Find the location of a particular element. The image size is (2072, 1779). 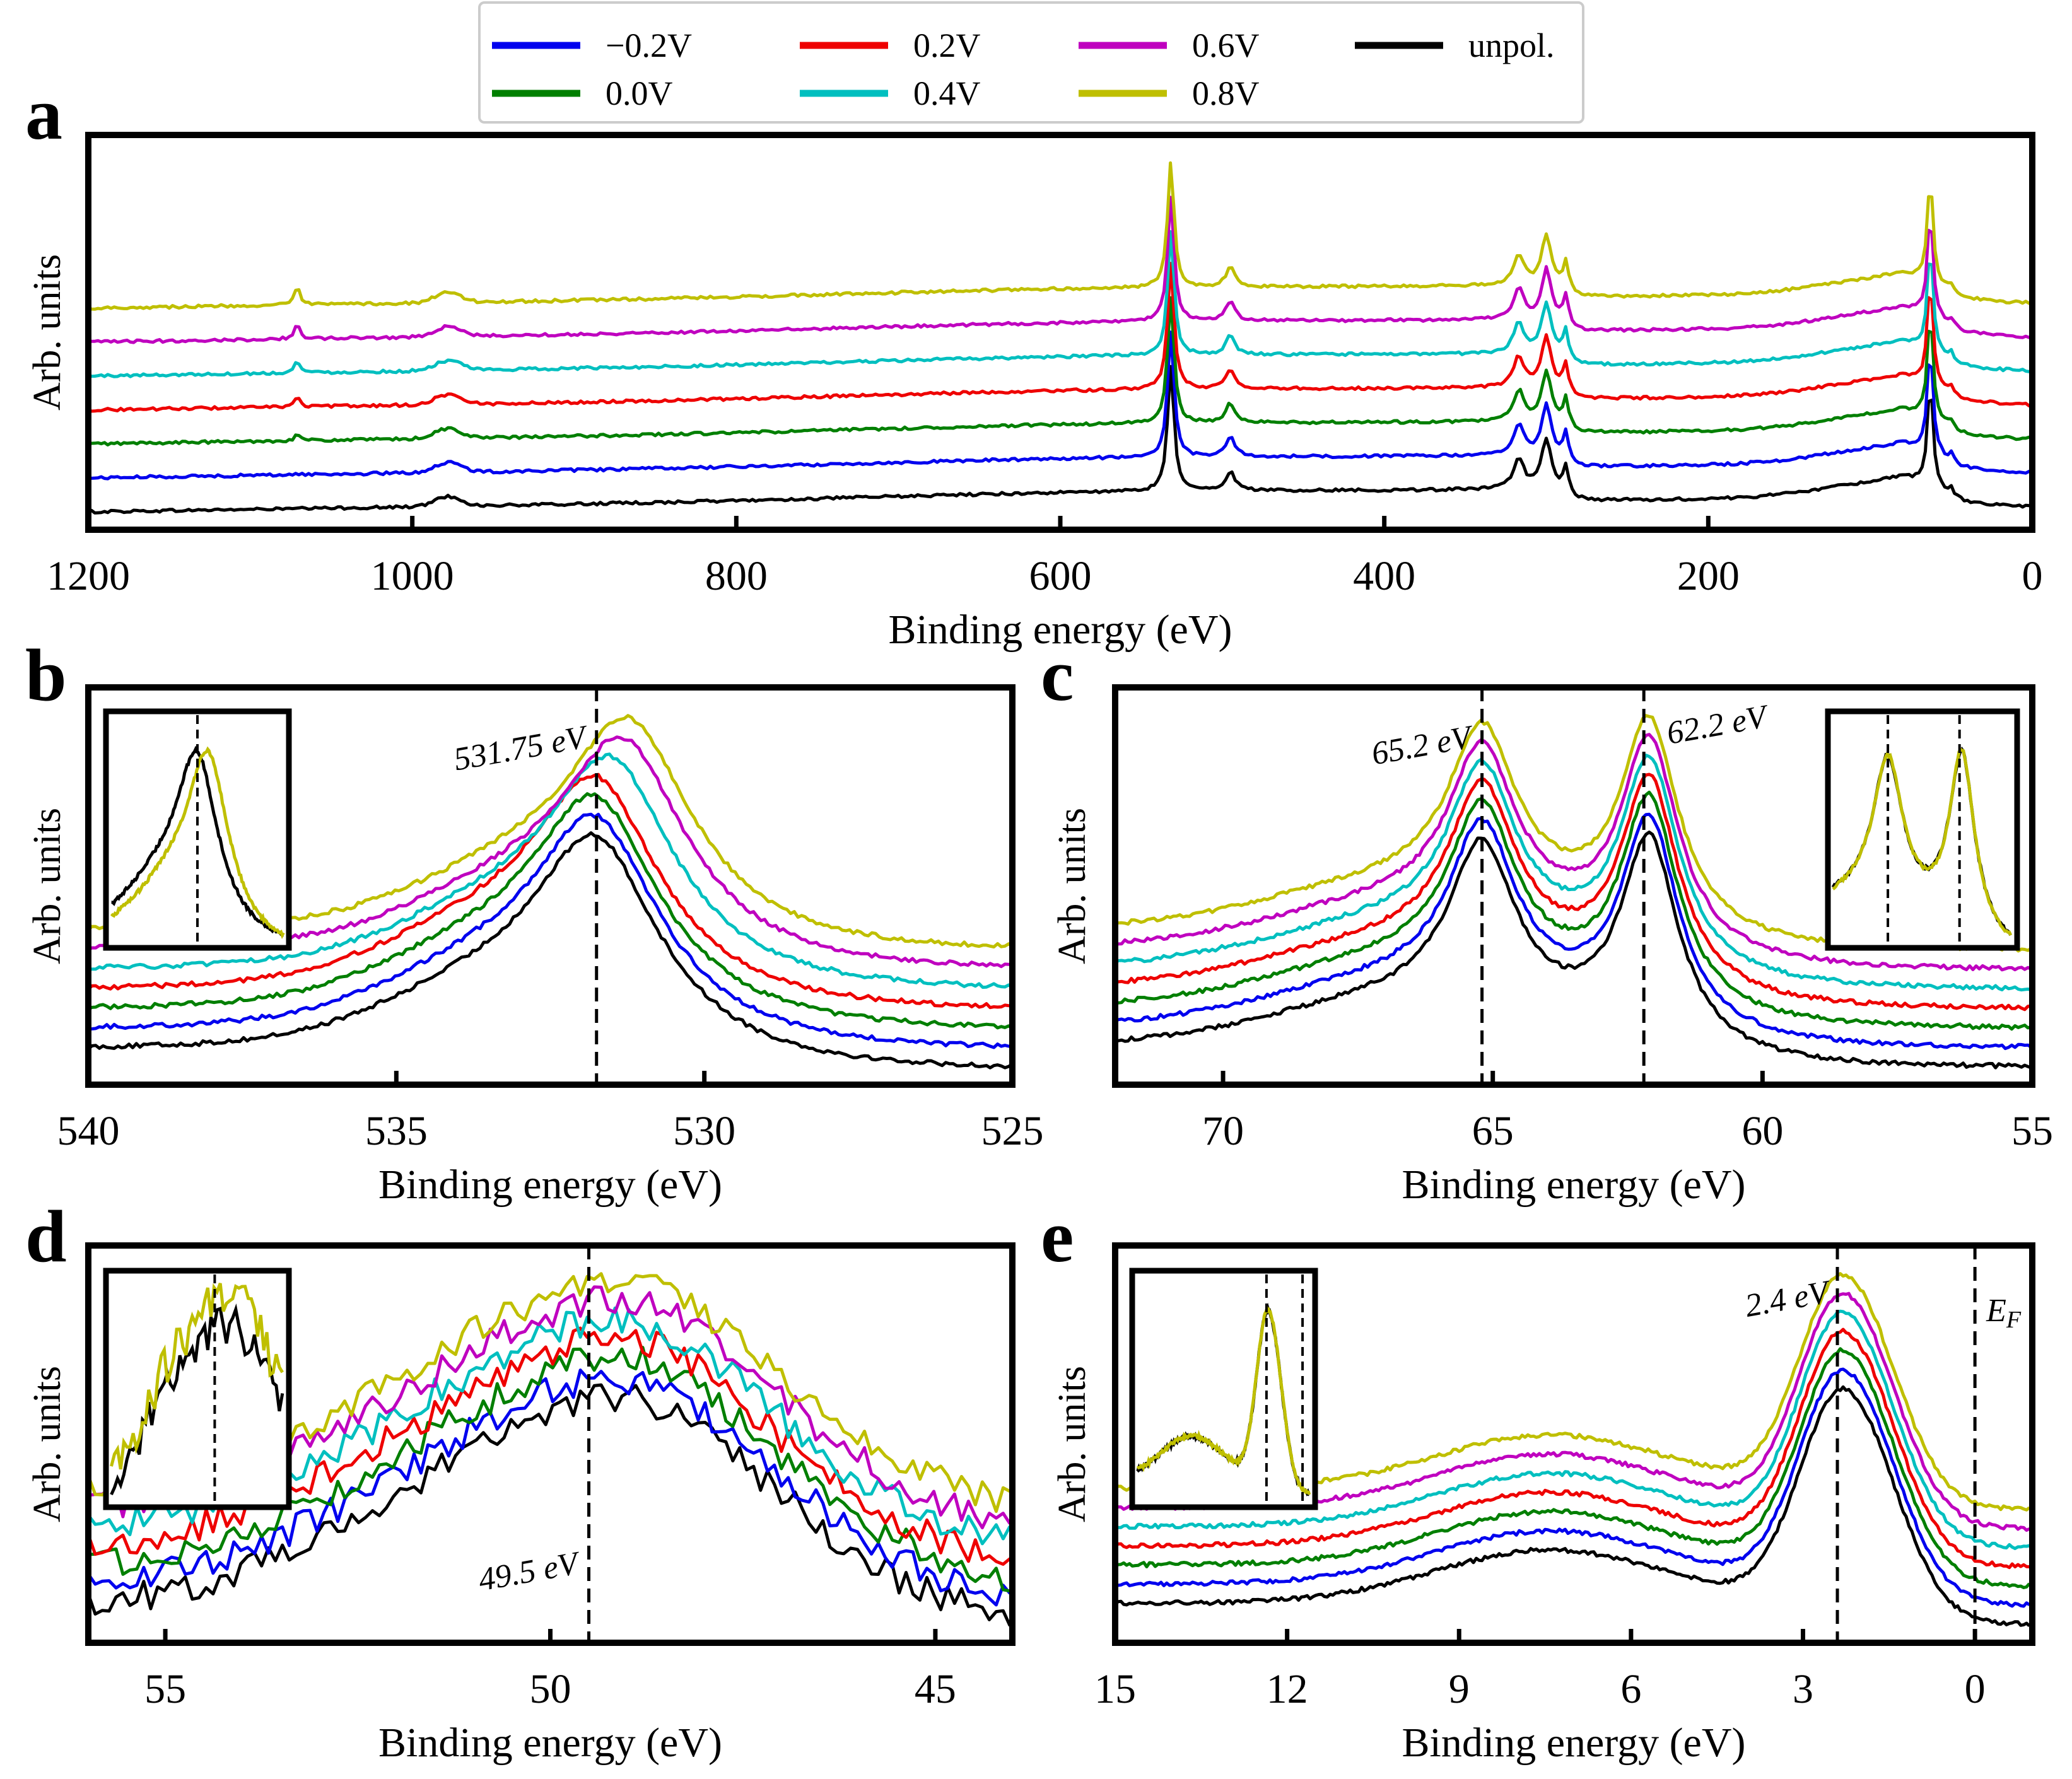

annotation-subscript: F is located at coordinates (2014, 1320).